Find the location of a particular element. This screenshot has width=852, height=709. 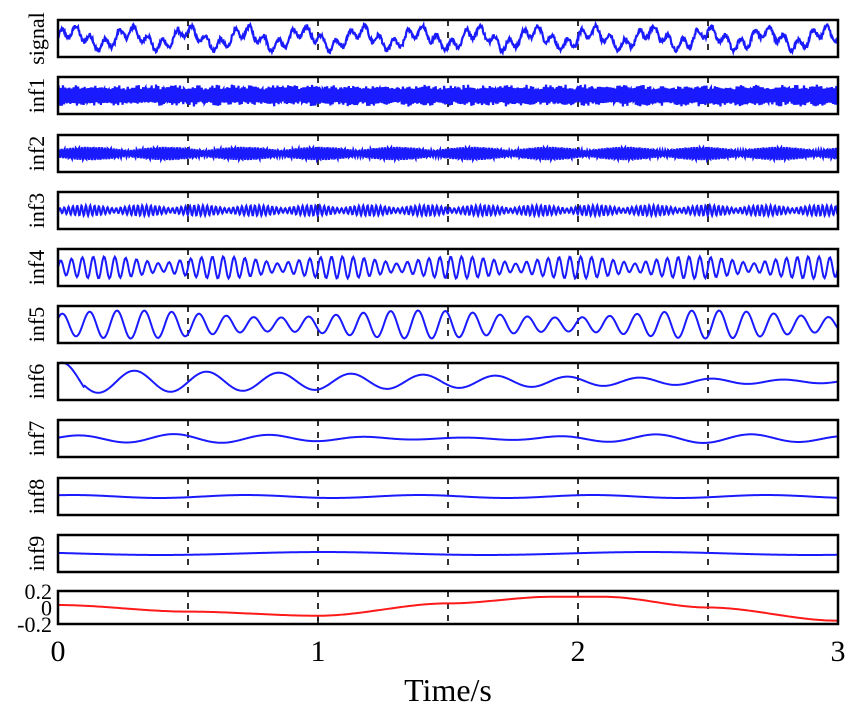

ylabel-inf5: inf5 is located at coordinates (36, 324).